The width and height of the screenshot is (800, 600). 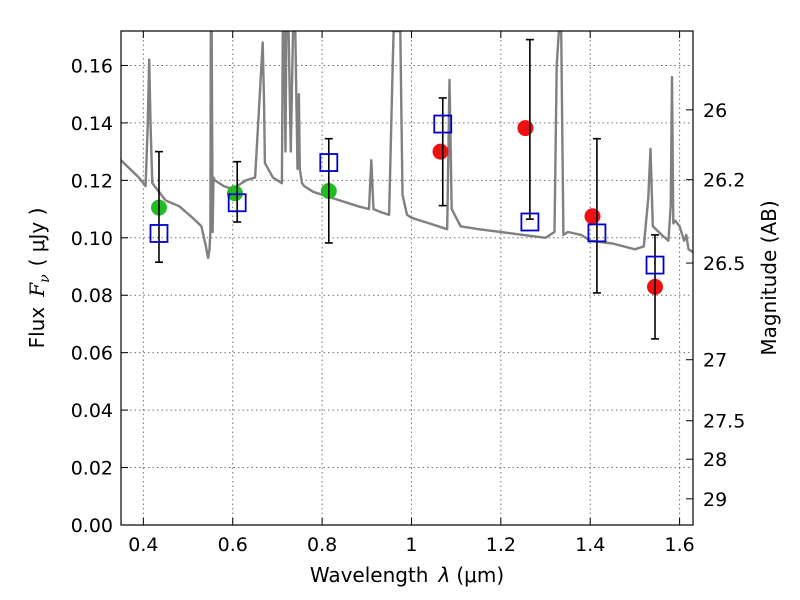 I want to click on y-tick-label: 0.08, so click(x=92, y=296).